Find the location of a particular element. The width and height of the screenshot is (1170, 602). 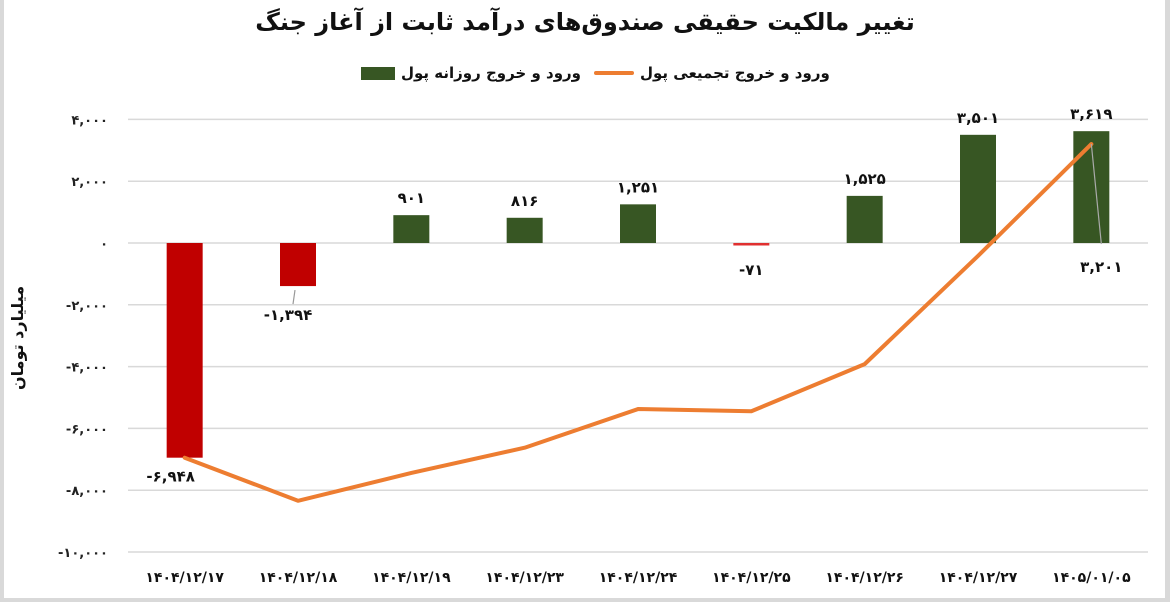

legend-item-cumulative: ورود و خروج تجمیعی پول is located at coordinates (712, 73).